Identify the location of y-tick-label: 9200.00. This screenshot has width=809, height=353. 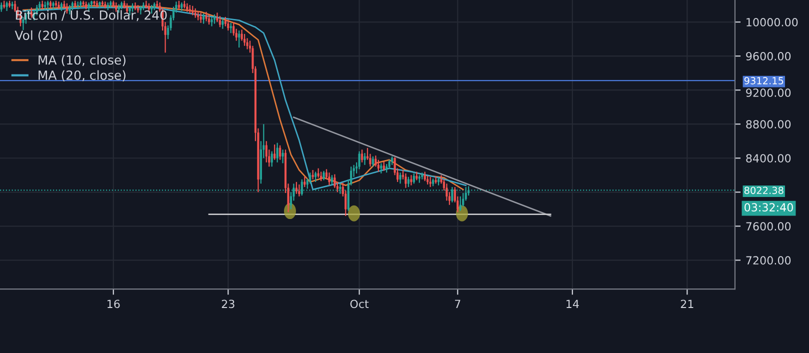
(768, 92).